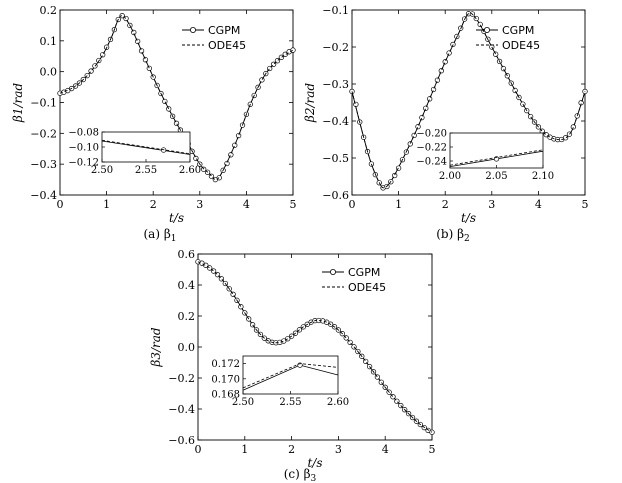 The width and height of the screenshot is (622, 483). I want to click on inset-x-tick-label: 2.50, so click(243, 402).